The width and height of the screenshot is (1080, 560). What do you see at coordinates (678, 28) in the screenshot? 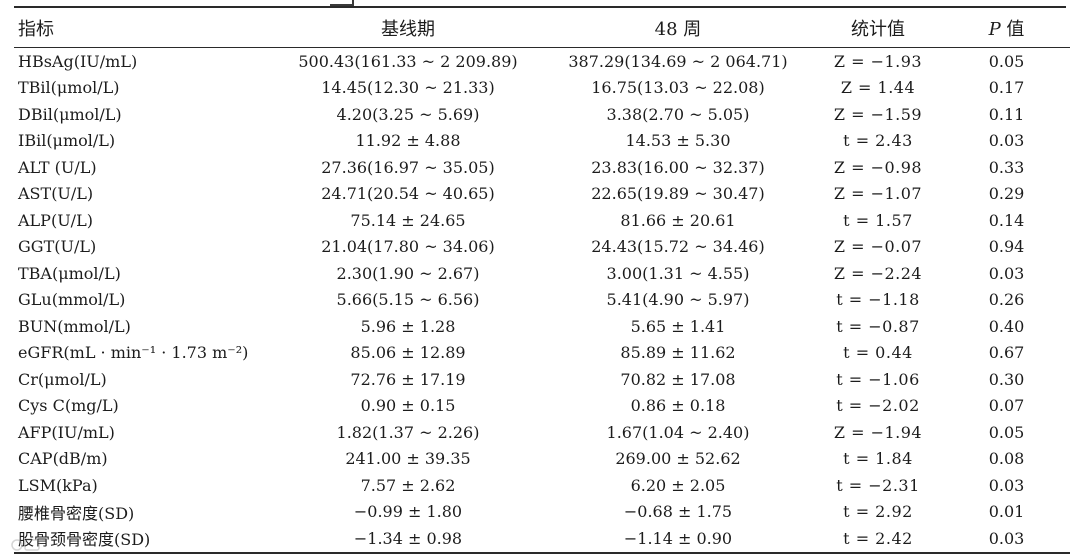
I see `header-week48: 48 周` at bounding box center [678, 28].